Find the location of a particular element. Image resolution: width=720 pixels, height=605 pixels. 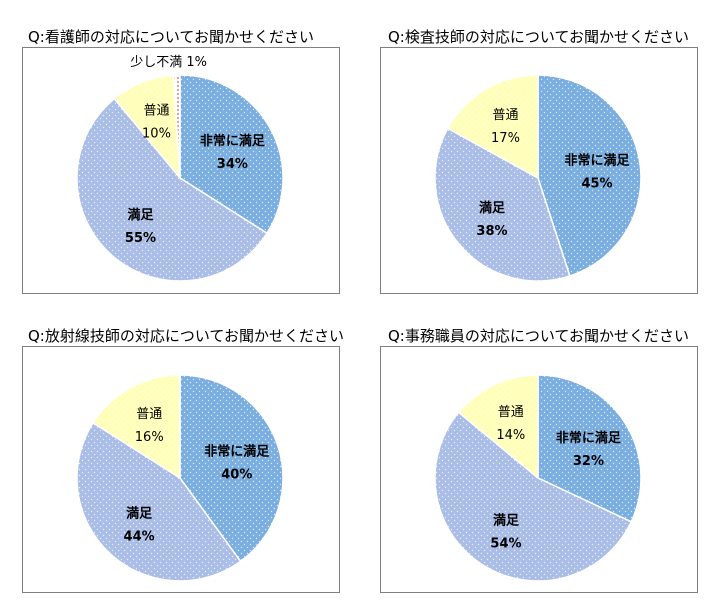

chart-3-slice-3-value: 16% is located at coordinates (149, 437).